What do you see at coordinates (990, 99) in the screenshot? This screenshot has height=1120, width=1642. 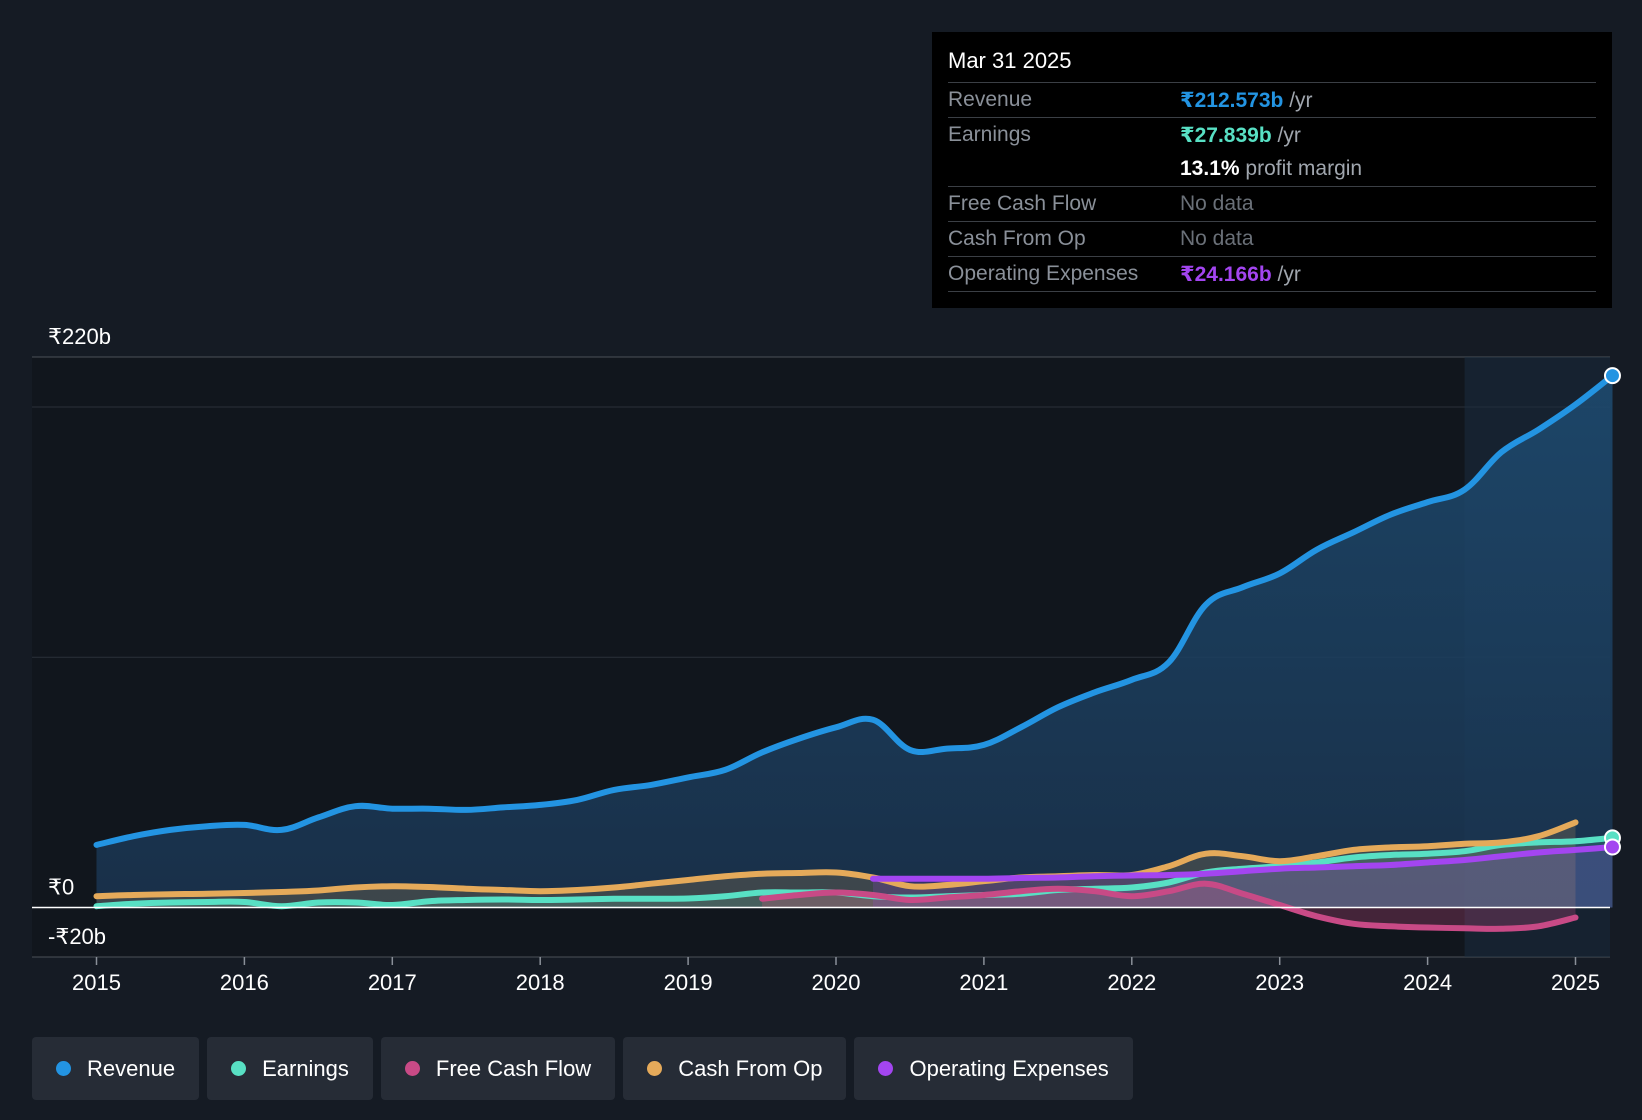 I see `tooltip-label: Revenue` at bounding box center [990, 99].